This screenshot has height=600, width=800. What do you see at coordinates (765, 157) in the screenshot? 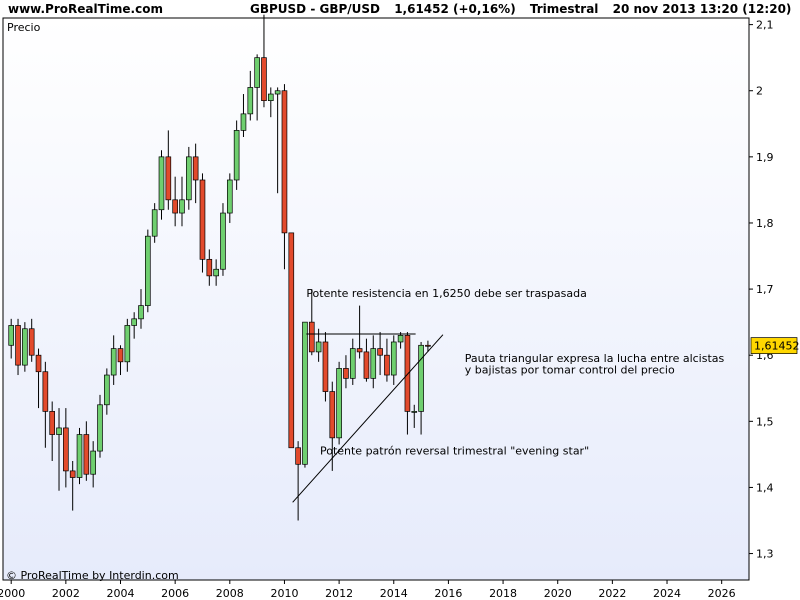
I see `y-tick-label: 1,9` at bounding box center [765, 157].